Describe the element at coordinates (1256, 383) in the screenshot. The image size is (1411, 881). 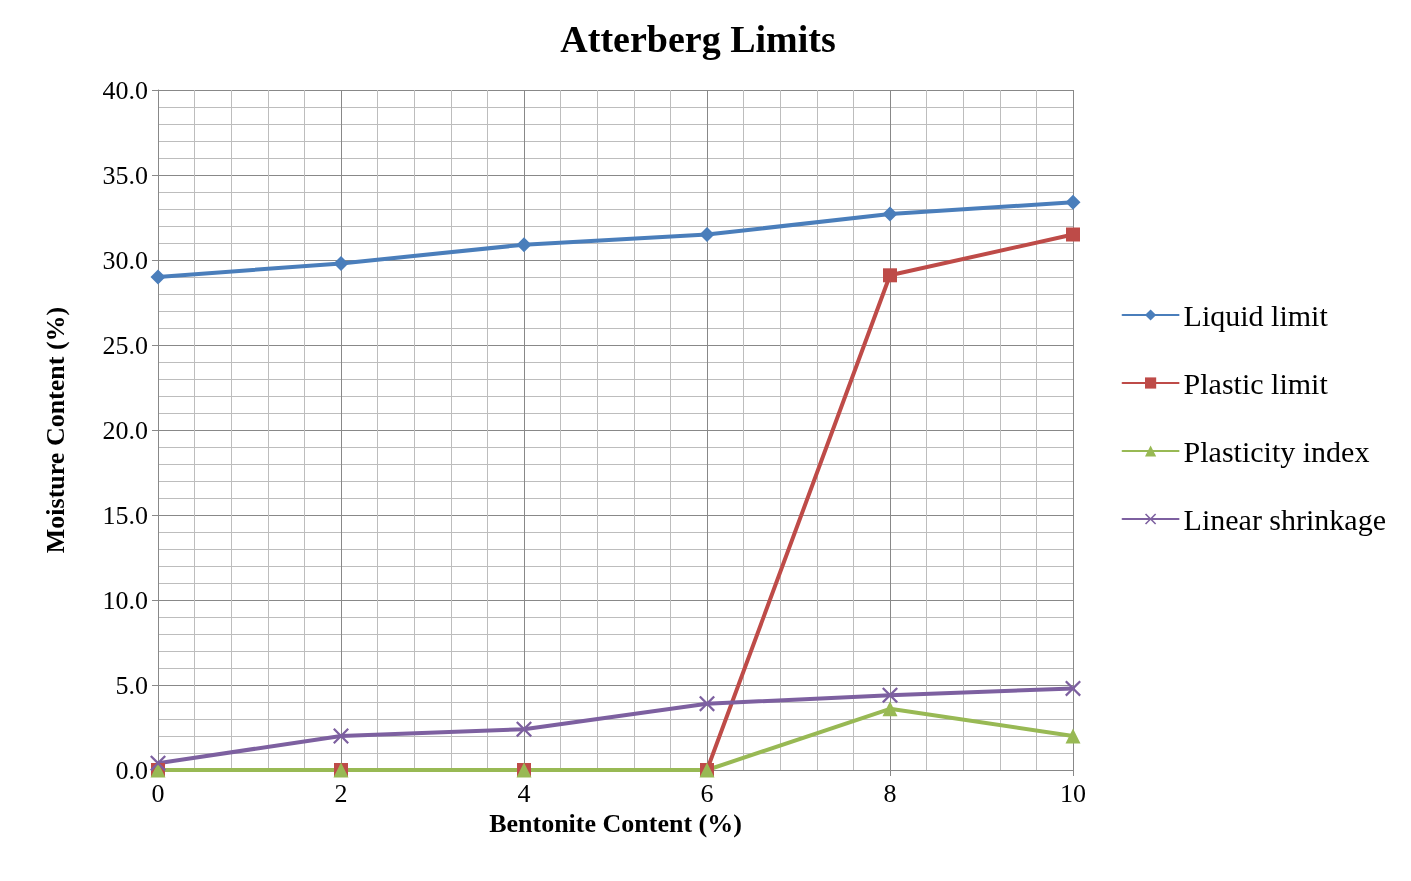
I see `legend-label: Plastic limit` at that location.